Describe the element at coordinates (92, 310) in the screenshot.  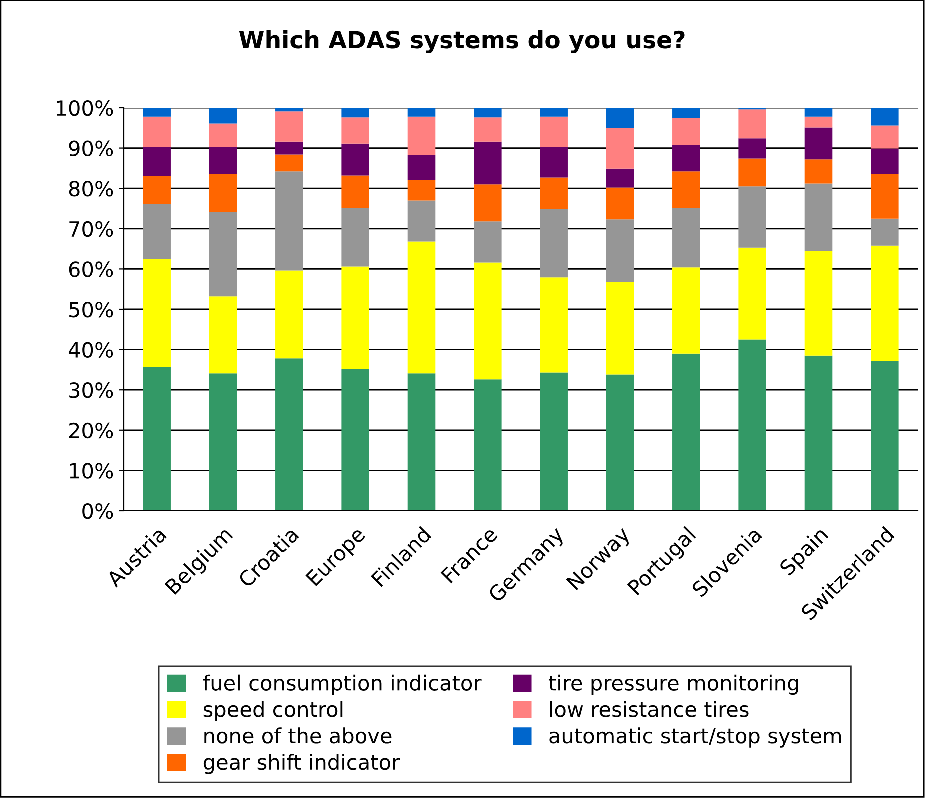
I see `y-tick-label: 50%` at that location.